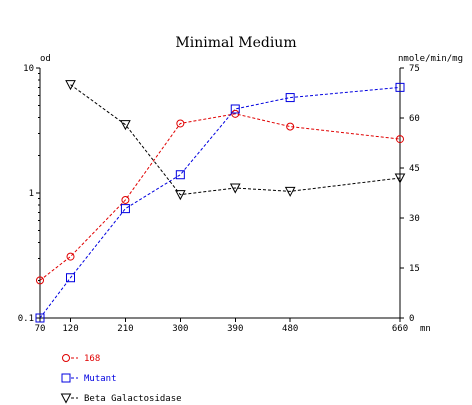 The width and height of the screenshot is (472, 405). I want to click on right-tick-label: 30, so click(414, 219).